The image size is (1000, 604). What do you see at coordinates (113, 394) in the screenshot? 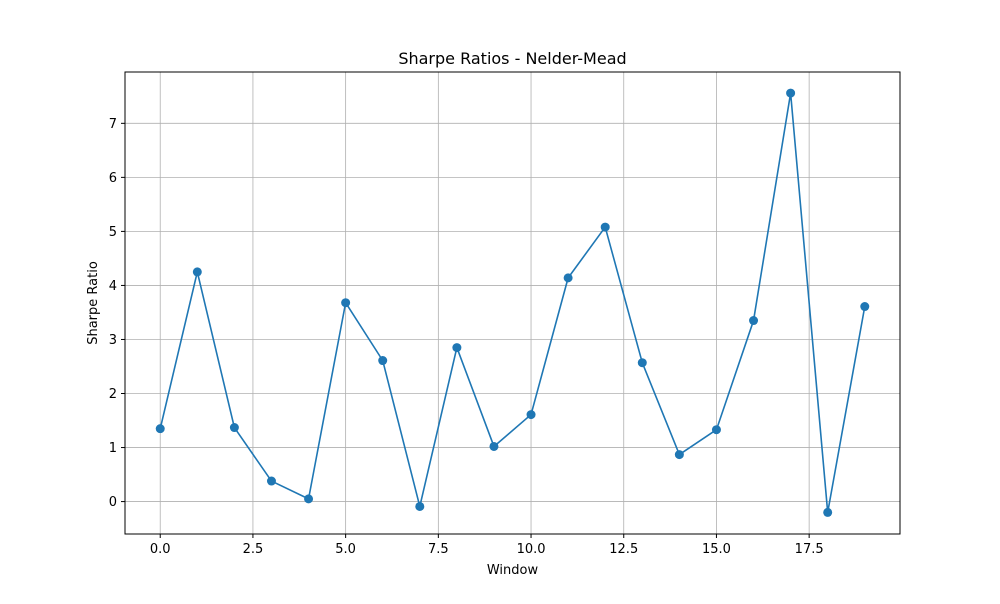
I see `y-tick-label: 2` at bounding box center [113, 394].